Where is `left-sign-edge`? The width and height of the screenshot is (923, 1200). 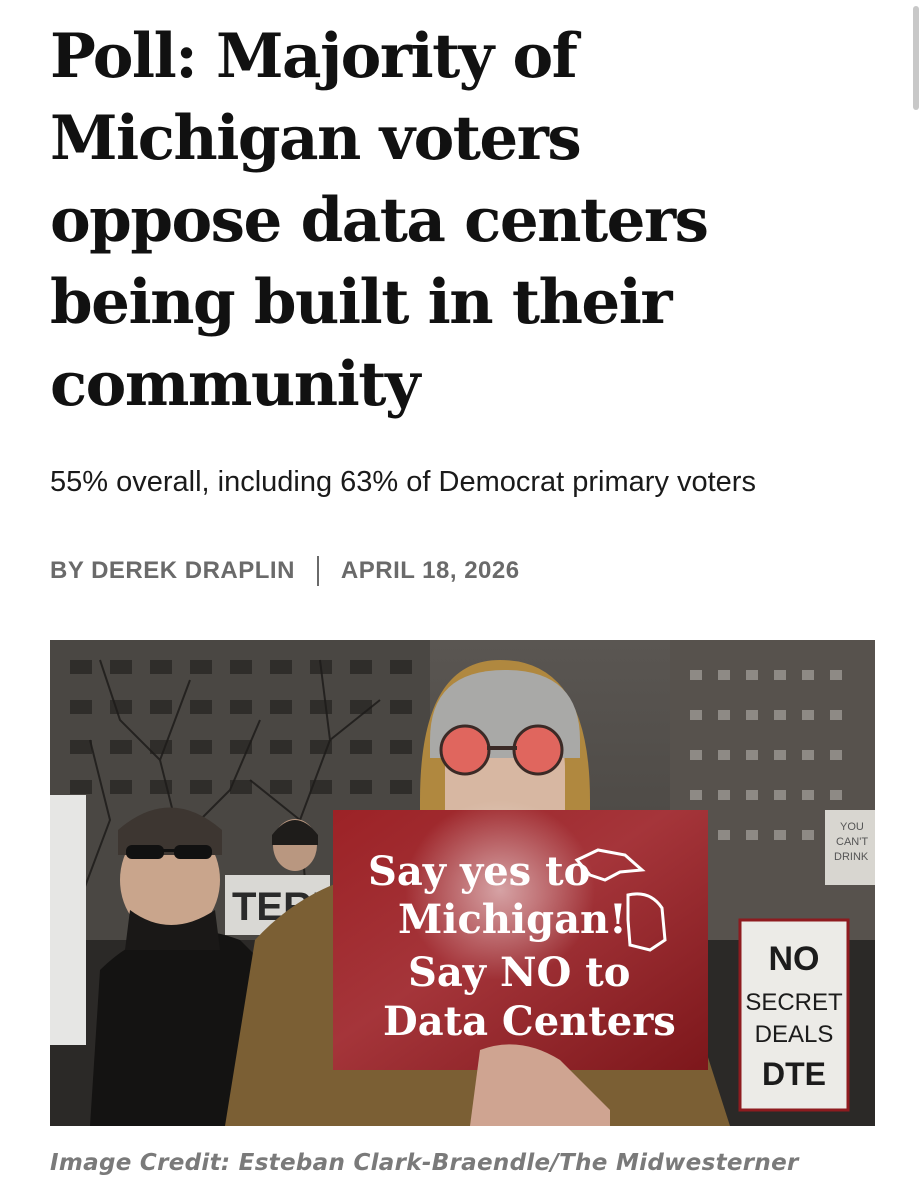
left-sign-edge is located at coordinates (68, 920).